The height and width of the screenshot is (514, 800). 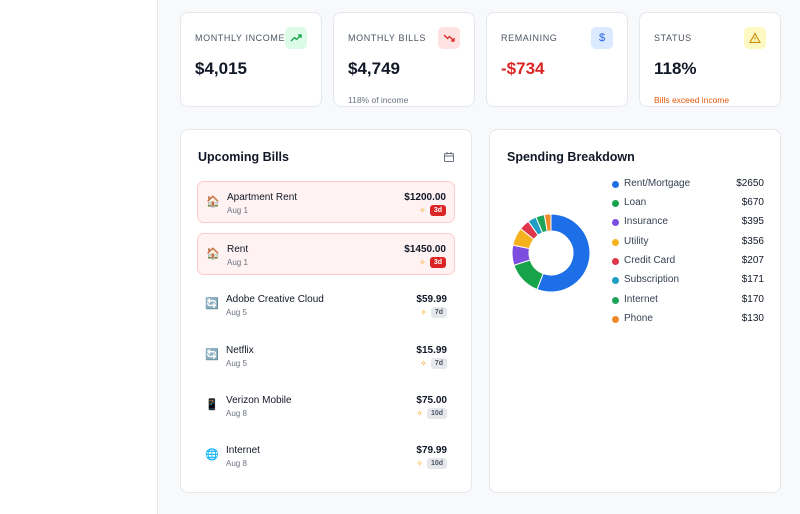 I want to click on stat-label: Status, so click(x=673, y=38).